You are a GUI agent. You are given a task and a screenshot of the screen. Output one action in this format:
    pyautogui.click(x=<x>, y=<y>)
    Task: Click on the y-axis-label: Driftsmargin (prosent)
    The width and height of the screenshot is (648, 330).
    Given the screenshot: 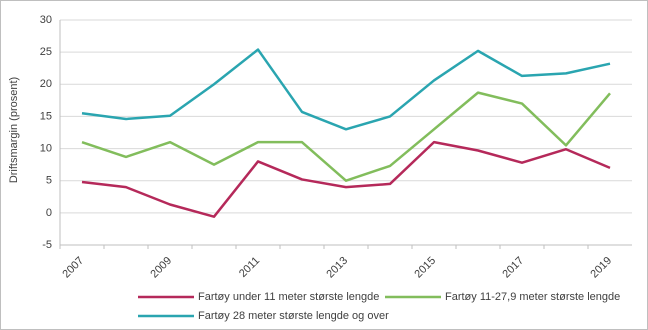 What is the action you would take?
    pyautogui.click(x=14, y=130)
    